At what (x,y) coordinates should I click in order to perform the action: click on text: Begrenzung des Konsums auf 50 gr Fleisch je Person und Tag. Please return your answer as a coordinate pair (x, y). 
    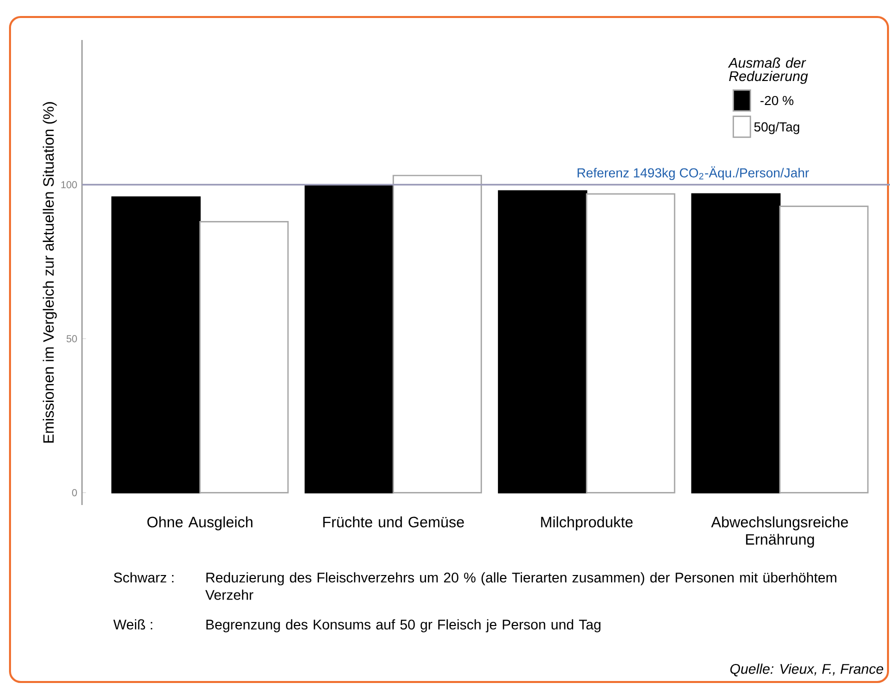
    Looking at the image, I should click on (403, 625).